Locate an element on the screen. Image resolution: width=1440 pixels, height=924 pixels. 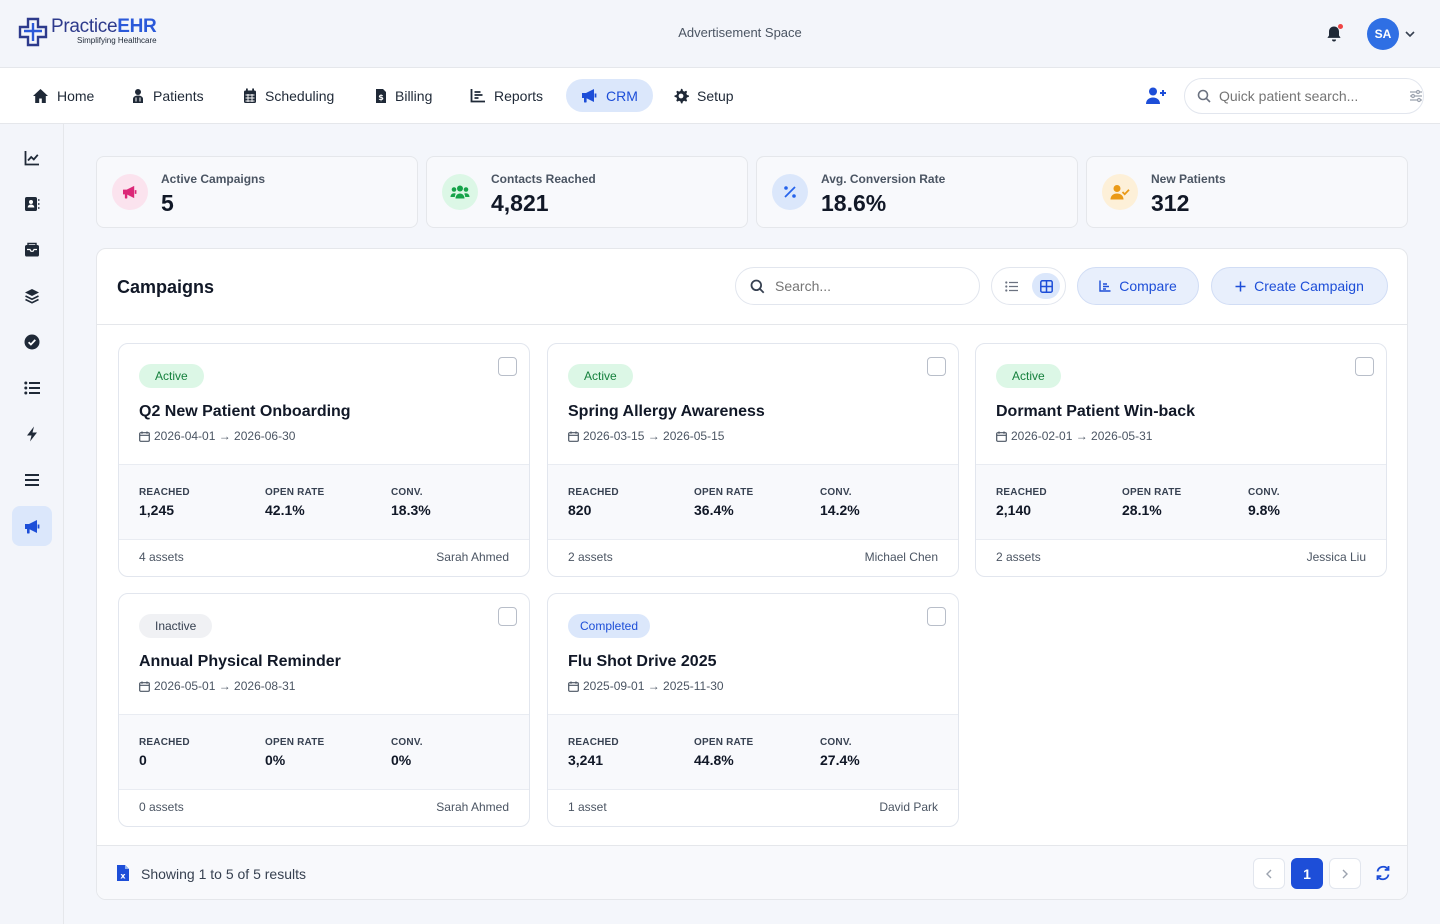
sidebar-item-contacts is located at coordinates (32, 204).